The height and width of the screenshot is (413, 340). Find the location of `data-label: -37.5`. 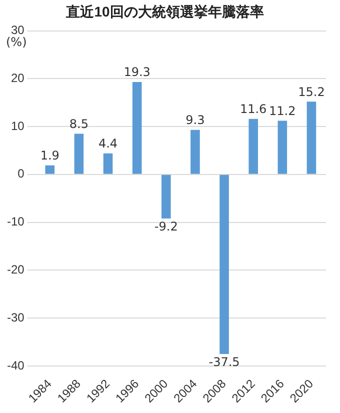

data-label: -37.5 is located at coordinates (224, 362).